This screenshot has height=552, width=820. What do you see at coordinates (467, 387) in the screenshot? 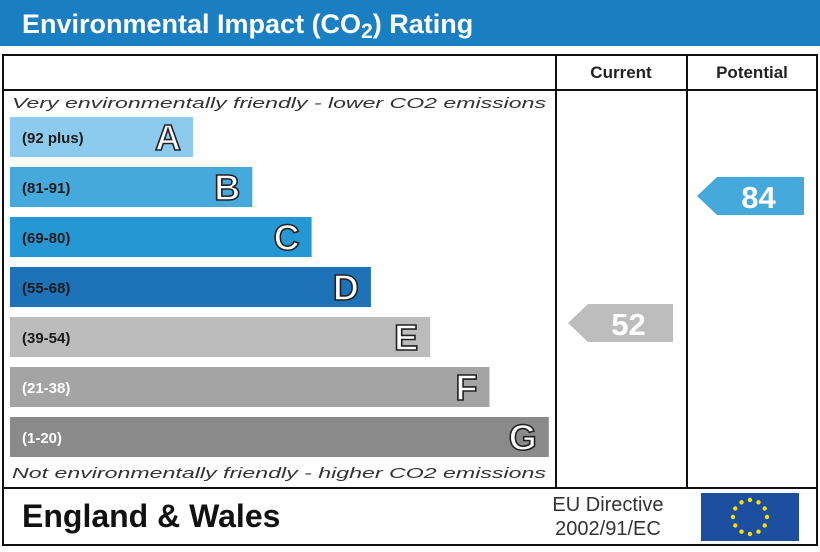
I see `band-letter: F` at bounding box center [467, 387].